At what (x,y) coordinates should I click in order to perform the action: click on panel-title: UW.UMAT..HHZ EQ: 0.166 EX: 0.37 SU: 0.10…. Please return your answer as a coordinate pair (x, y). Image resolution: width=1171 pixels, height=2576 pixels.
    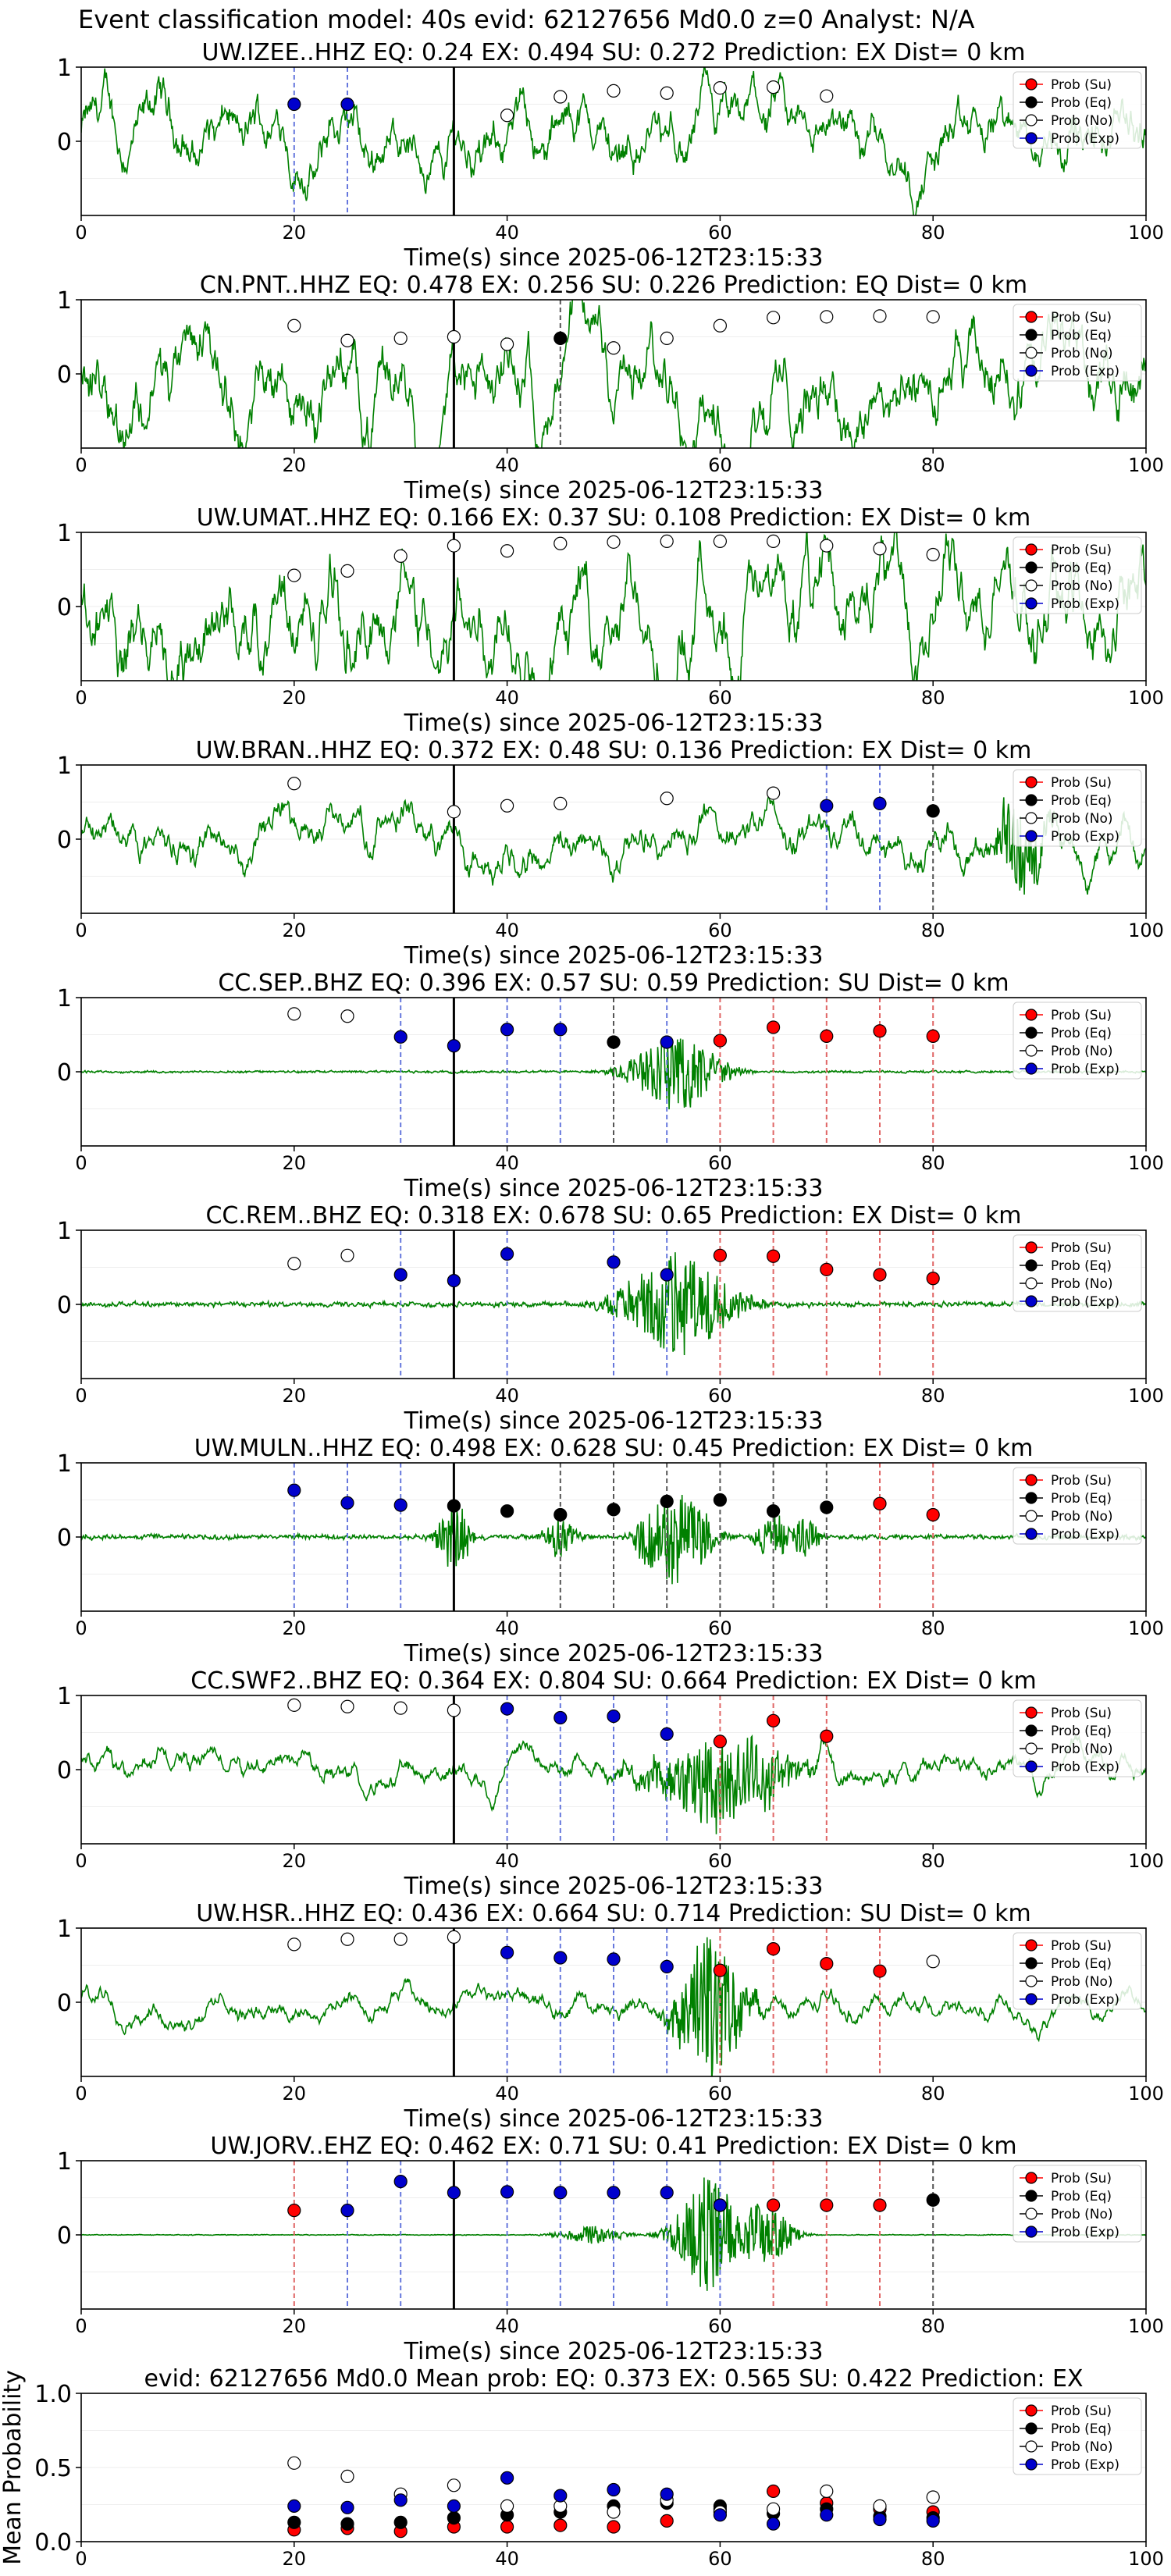
    Looking at the image, I should click on (613, 518).